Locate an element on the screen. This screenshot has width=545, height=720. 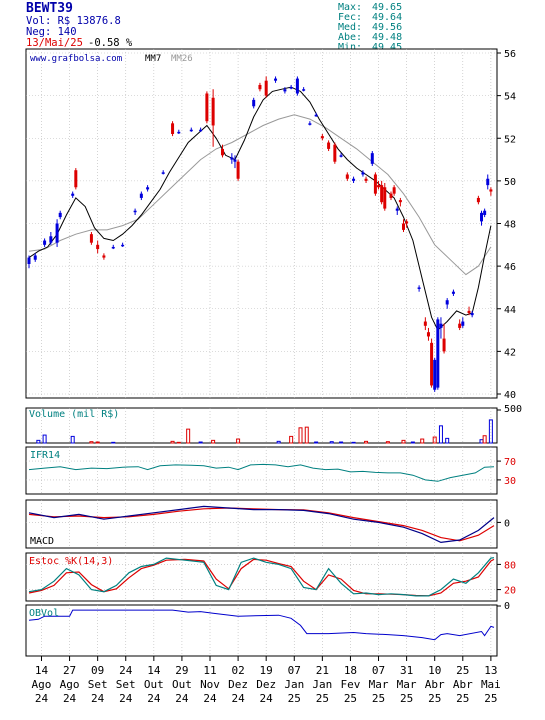
volume-tick-label: 500 is located at coordinates (513, 409).